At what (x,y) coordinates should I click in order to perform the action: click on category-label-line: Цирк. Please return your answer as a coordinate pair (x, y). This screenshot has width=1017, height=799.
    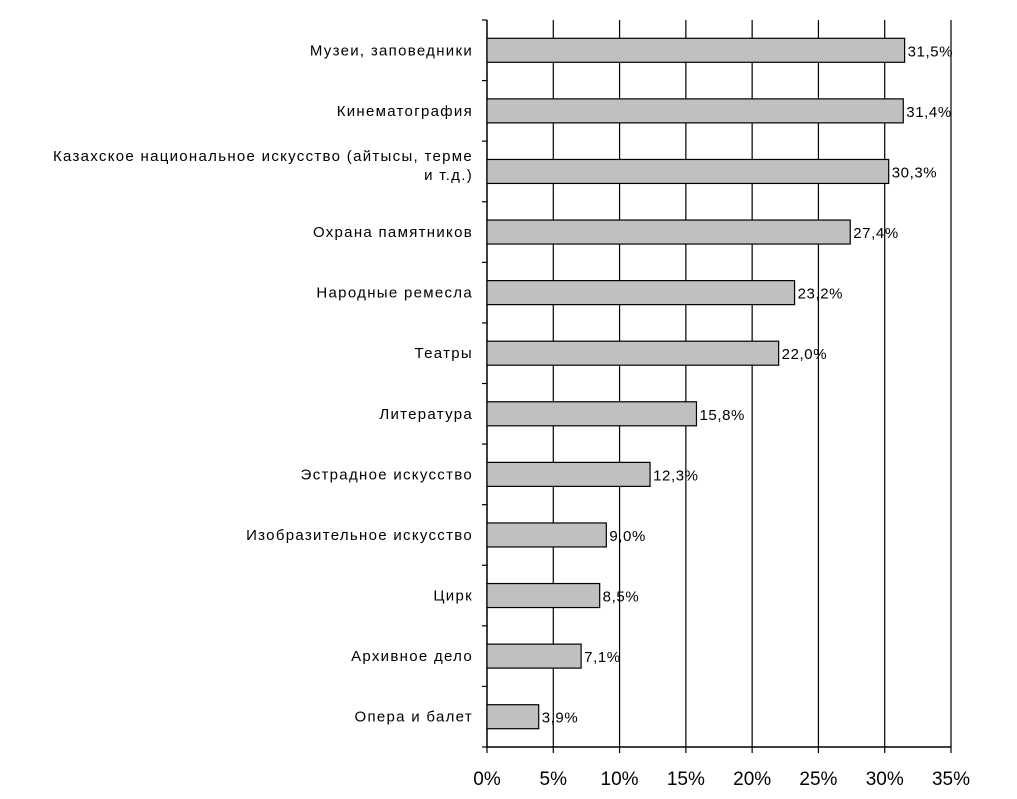
    Looking at the image, I should click on (453, 596).